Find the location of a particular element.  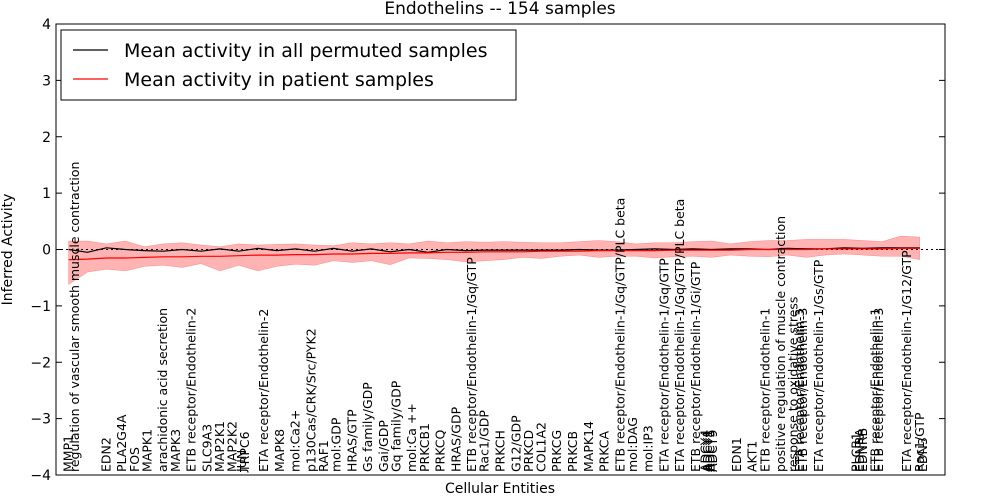

y-tick-label: −2 is located at coordinates (40, 363).